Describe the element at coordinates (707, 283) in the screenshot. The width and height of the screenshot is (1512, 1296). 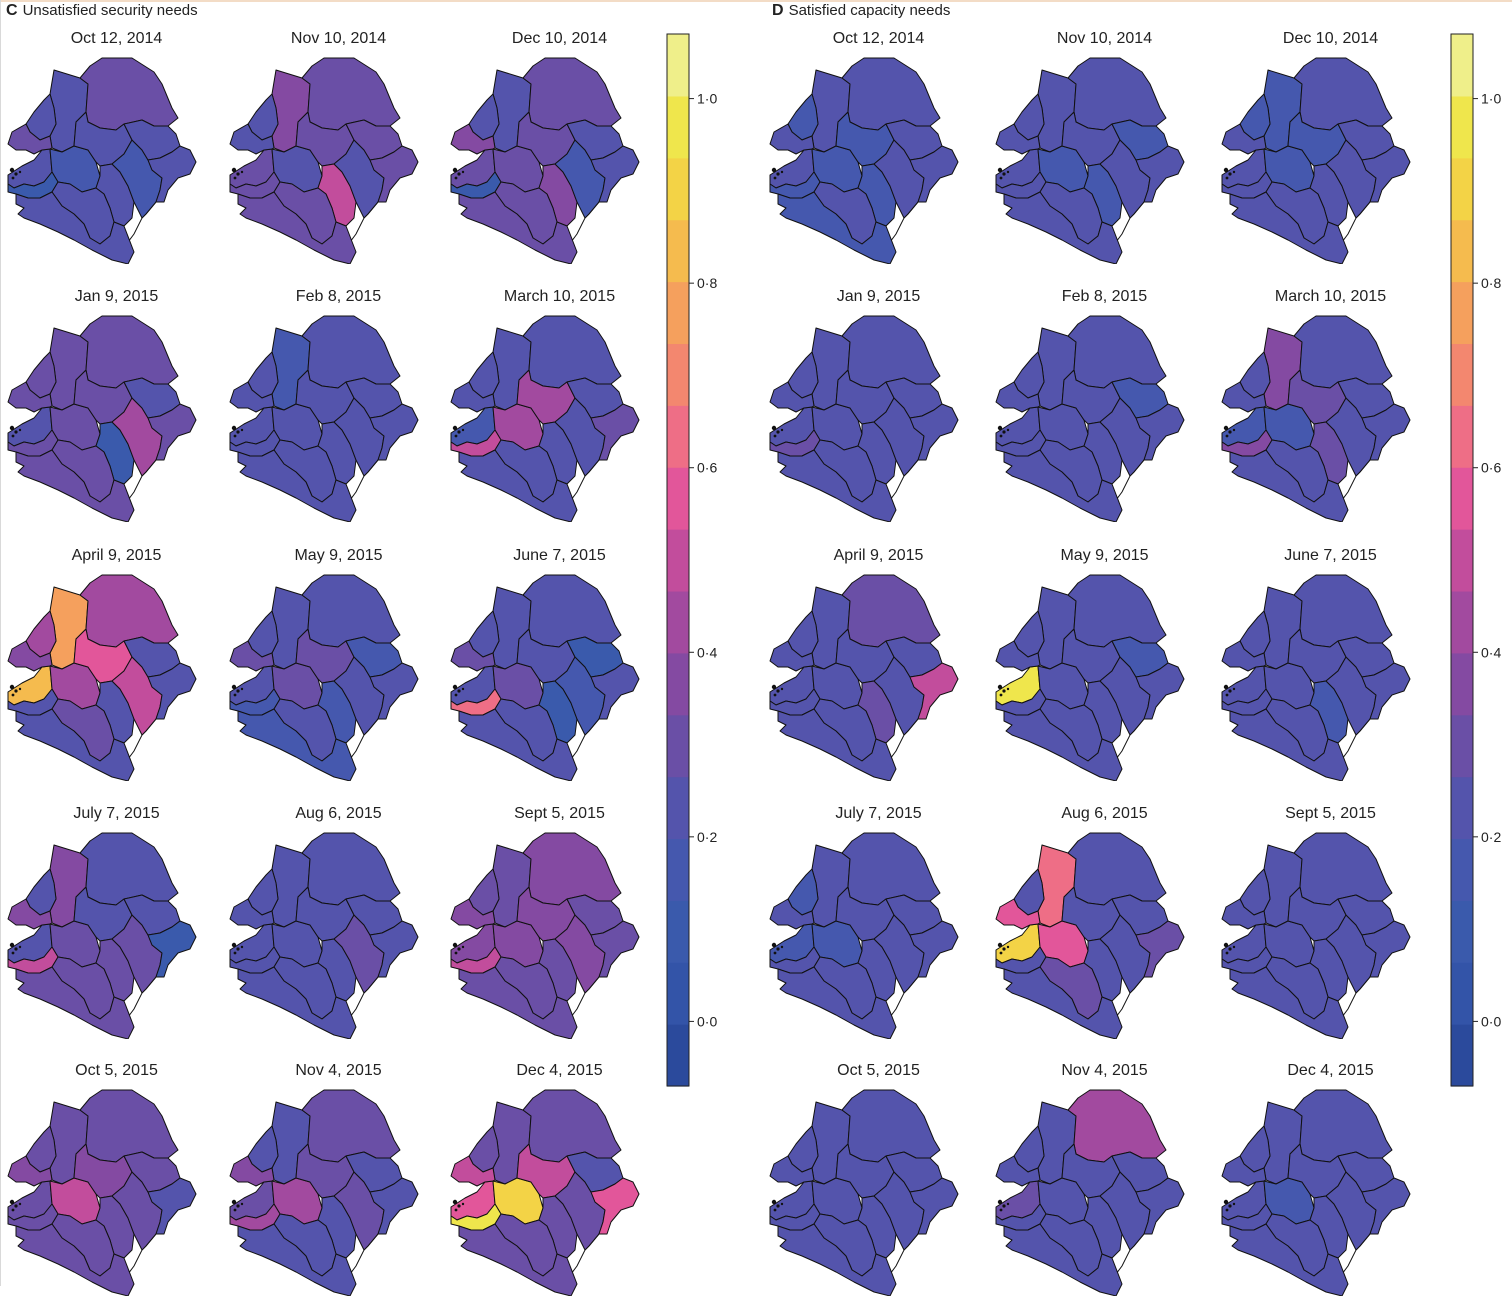
I see `colorbar-tick-label: 0·8` at that location.